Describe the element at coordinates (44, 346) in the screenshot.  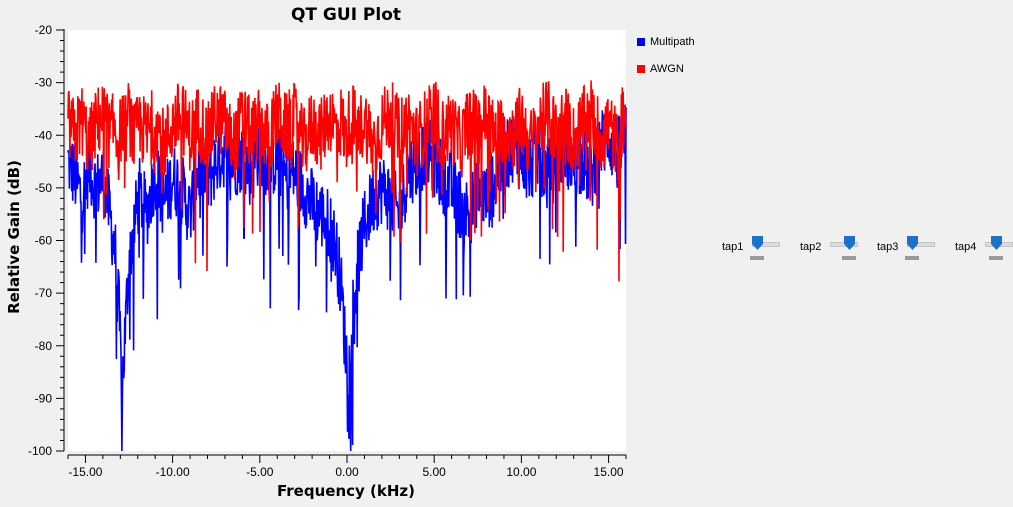
I see `y-tick-label: -80` at that location.